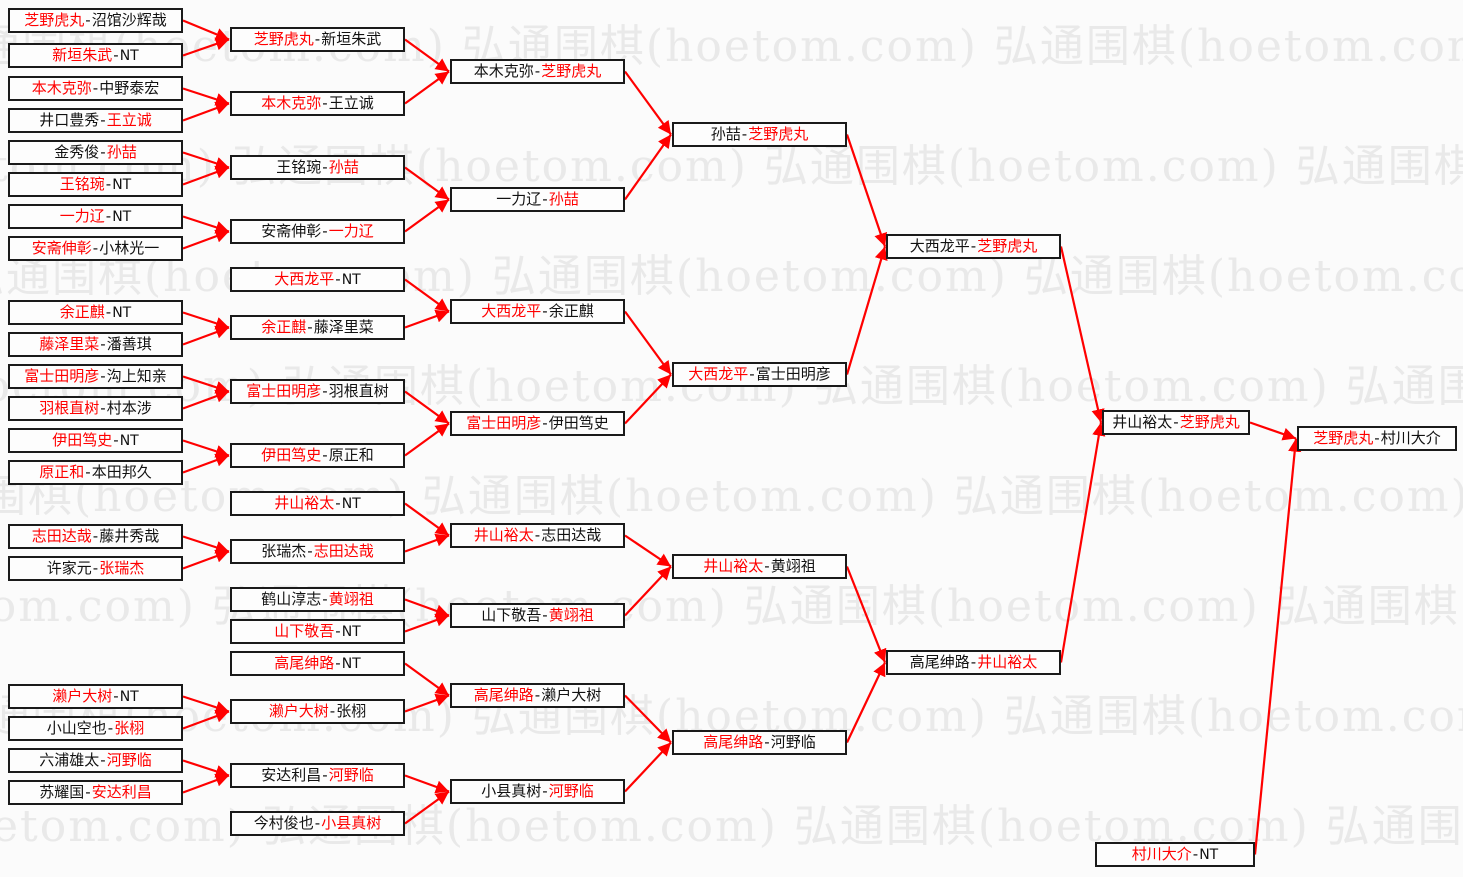 Image resolution: width=1463 pixels, height=877 pixels. I want to click on match-box: 富士田明彦 - 沟上知亲, so click(95, 376).